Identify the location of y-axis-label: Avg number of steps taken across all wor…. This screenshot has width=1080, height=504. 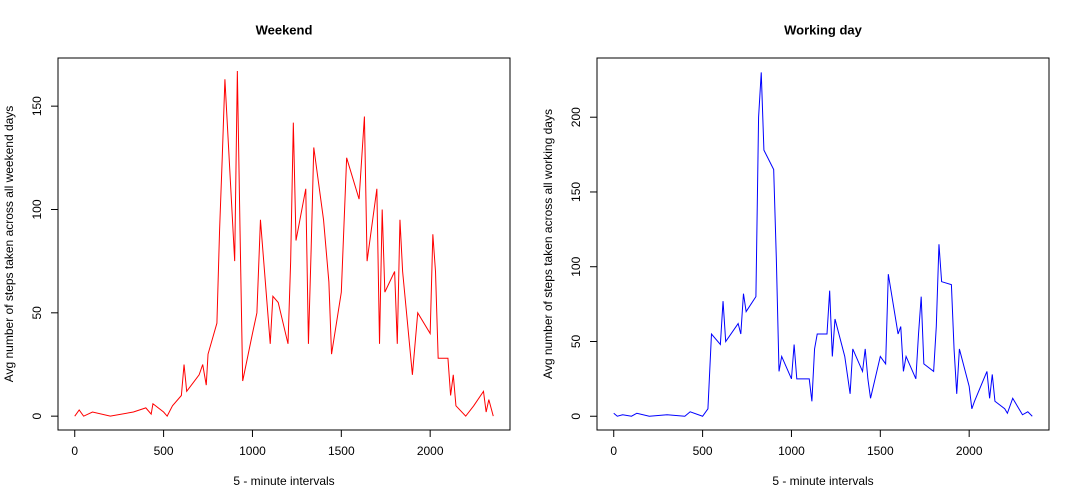
(548, 244).